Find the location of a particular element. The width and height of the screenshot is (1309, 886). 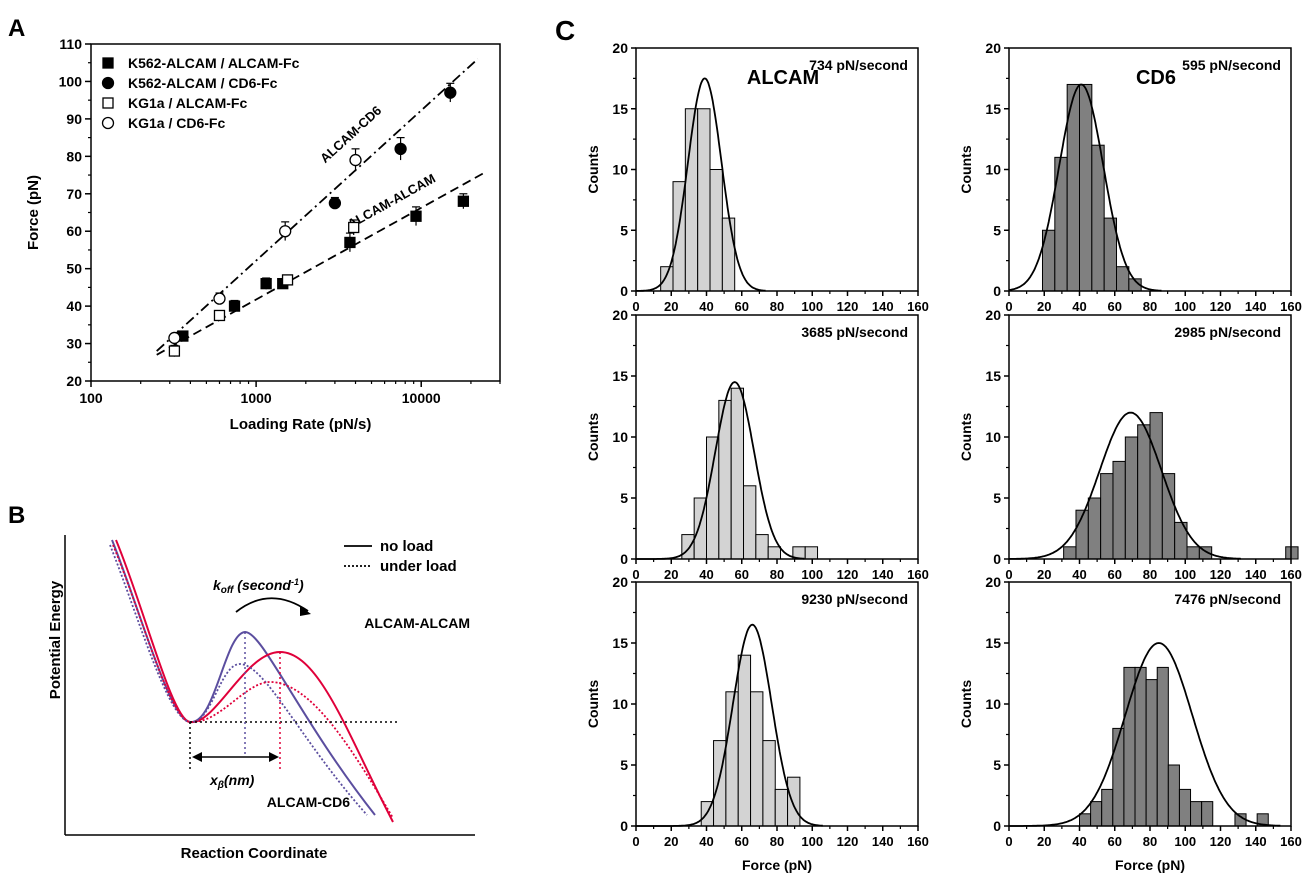

a-ytick-label: 90 is located at coordinates (74, 119).